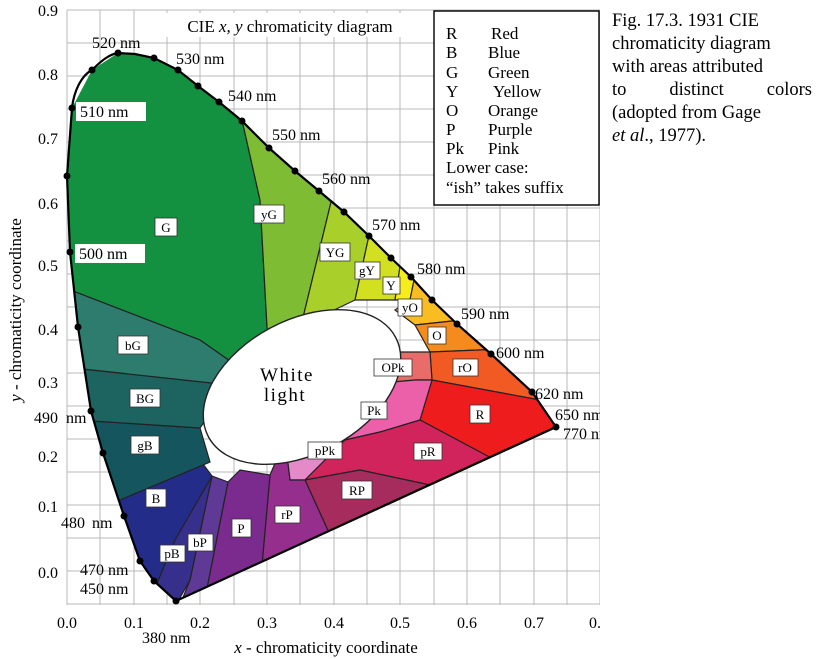  I want to click on wavelength-label-450: 450 nm, so click(104, 589).